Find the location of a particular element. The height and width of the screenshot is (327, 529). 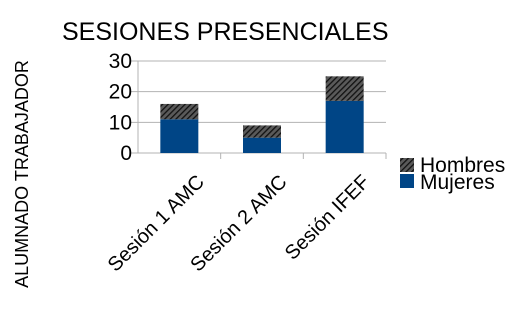

y-axis-label: ALUMNADO TRABAJADOR is located at coordinates (22, 174).